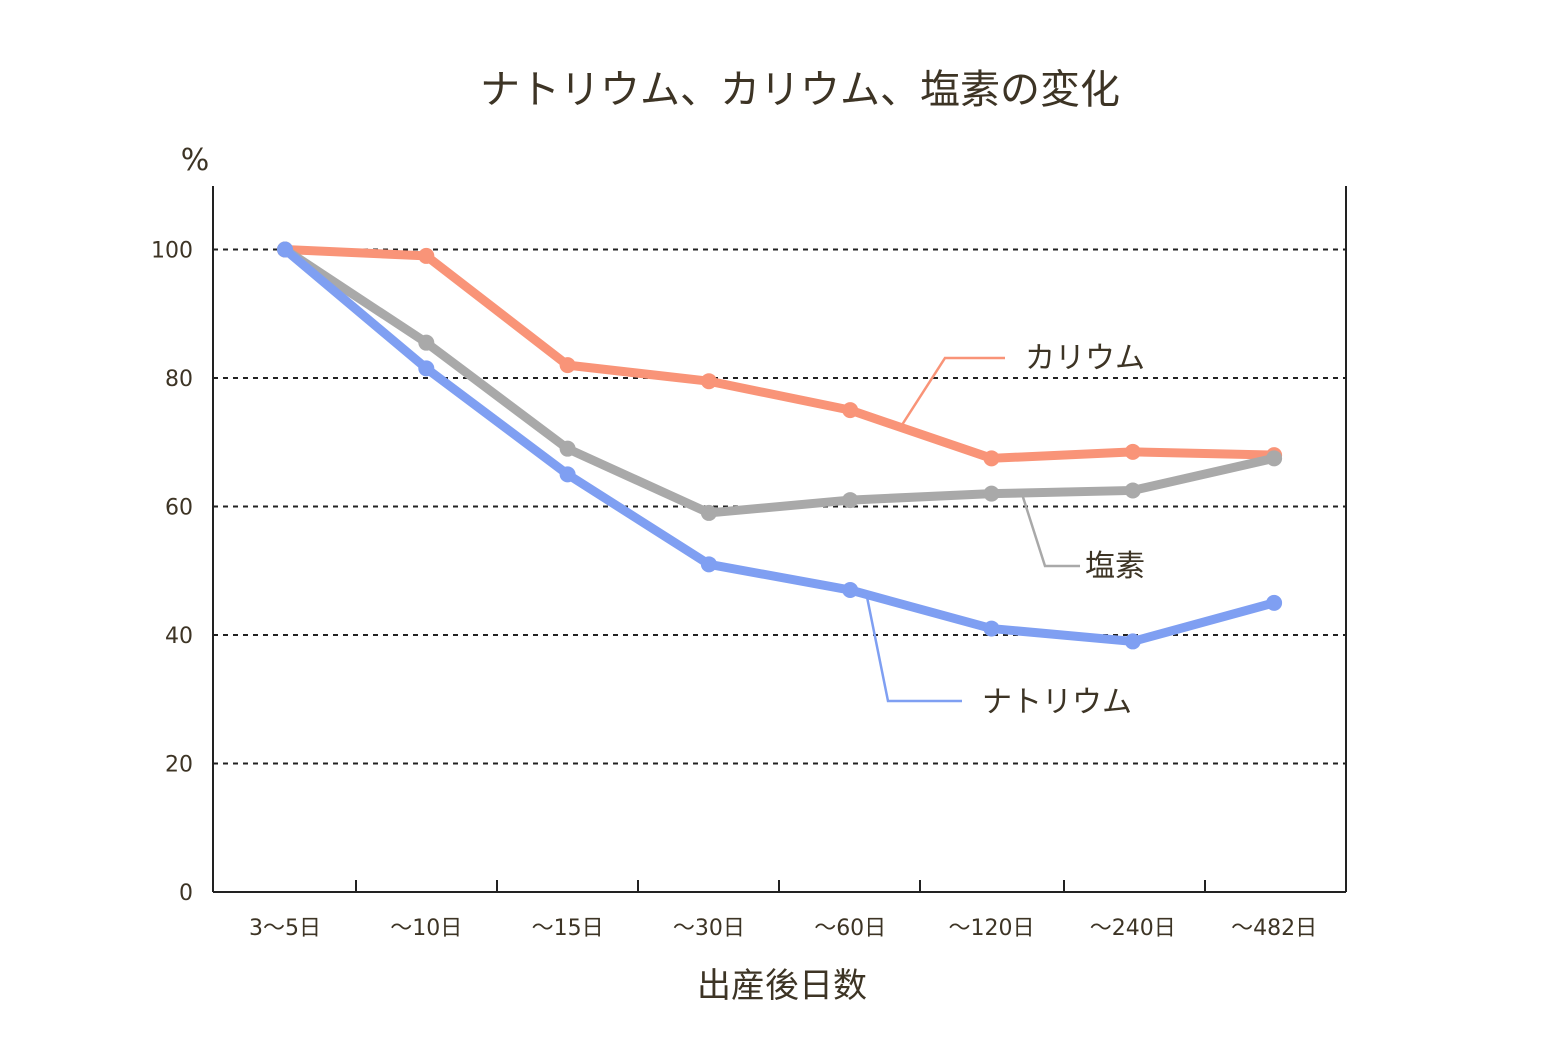 This screenshot has width=1560, height=1040. What do you see at coordinates (850, 928) in the screenshot?
I see `x-tick-label: 〜60日` at bounding box center [850, 928].